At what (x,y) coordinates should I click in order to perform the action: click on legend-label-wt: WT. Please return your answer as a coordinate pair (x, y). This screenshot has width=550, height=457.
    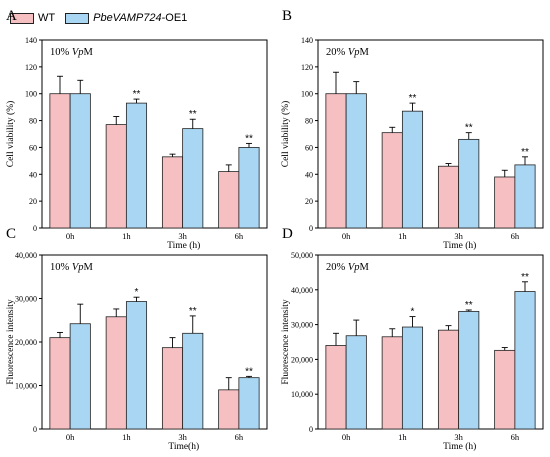
    Looking at the image, I should click on (47, 18).